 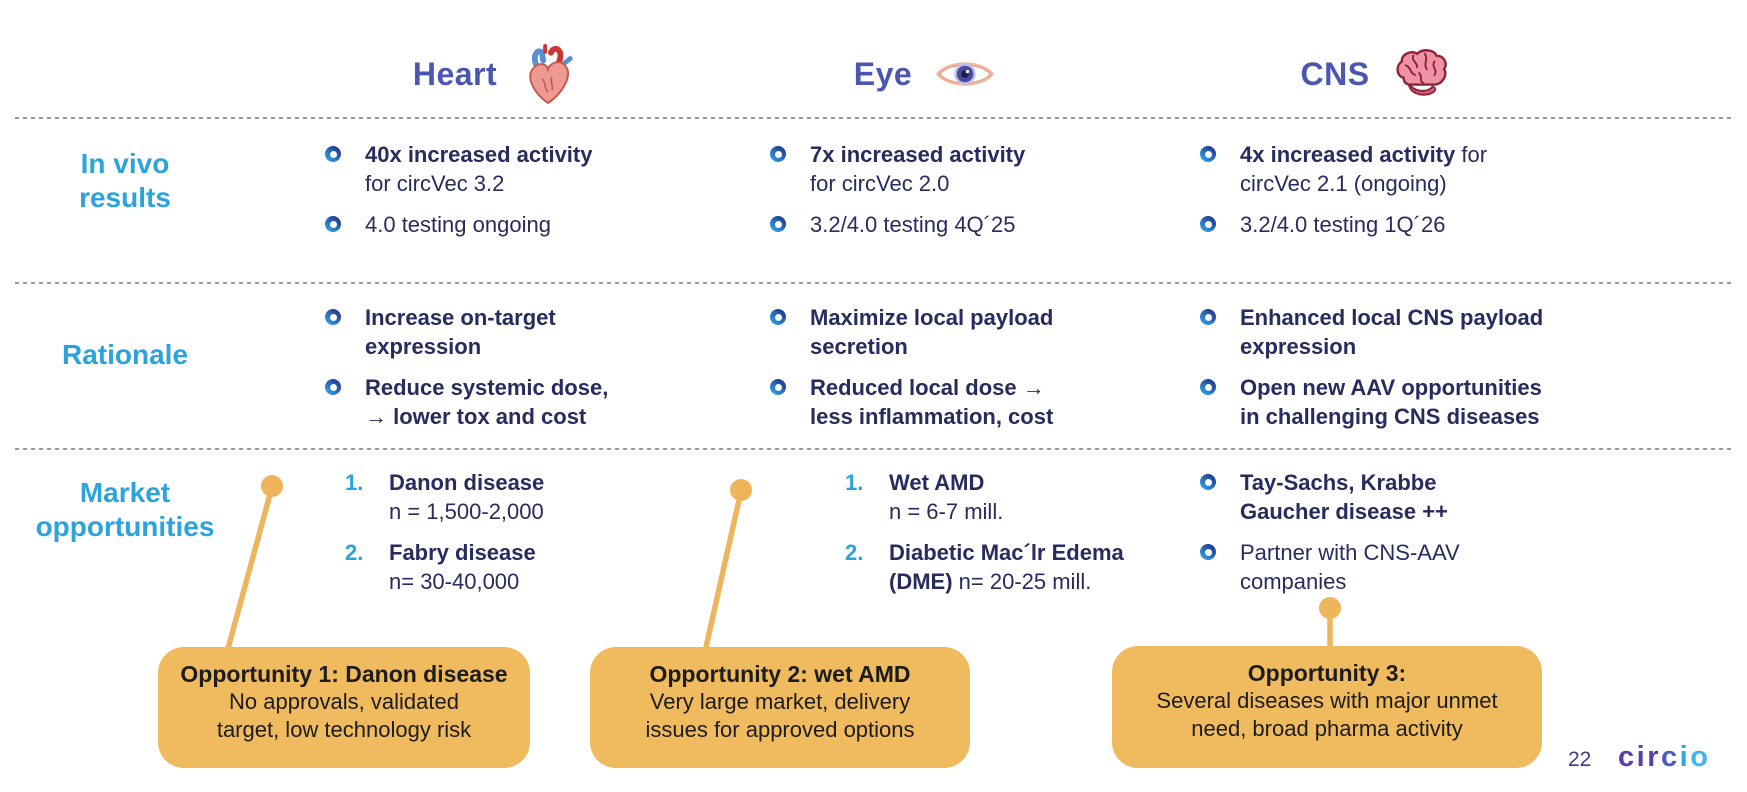 What do you see at coordinates (965, 74) in the screenshot?
I see `eye-icon` at bounding box center [965, 74].